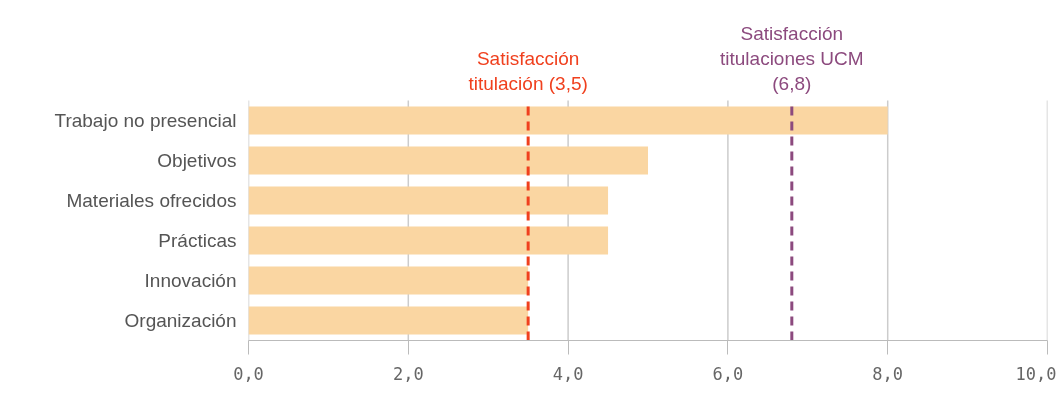 Image resolution: width=1056 pixels, height=406 pixels. I want to click on ref-line-label: Satisfacción titulaciones UCM (6,8), so click(792, 59).